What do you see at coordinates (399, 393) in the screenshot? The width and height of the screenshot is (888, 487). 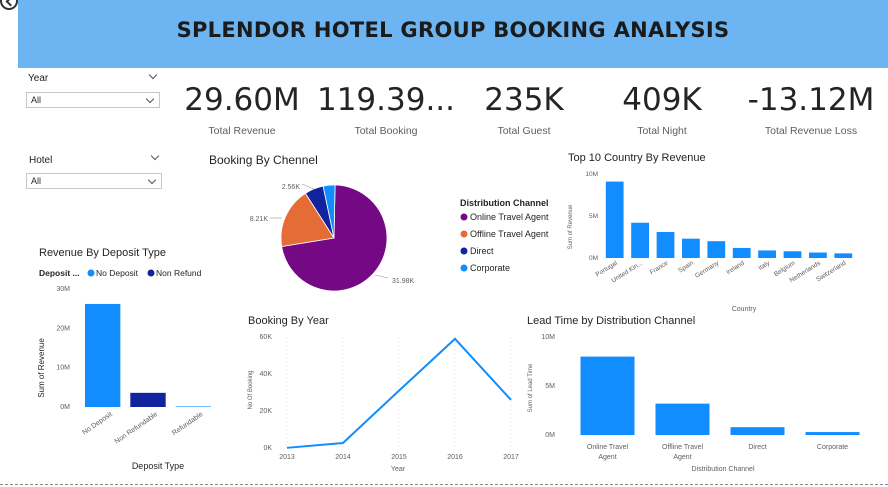 I see `year-booking-line` at bounding box center [399, 393].